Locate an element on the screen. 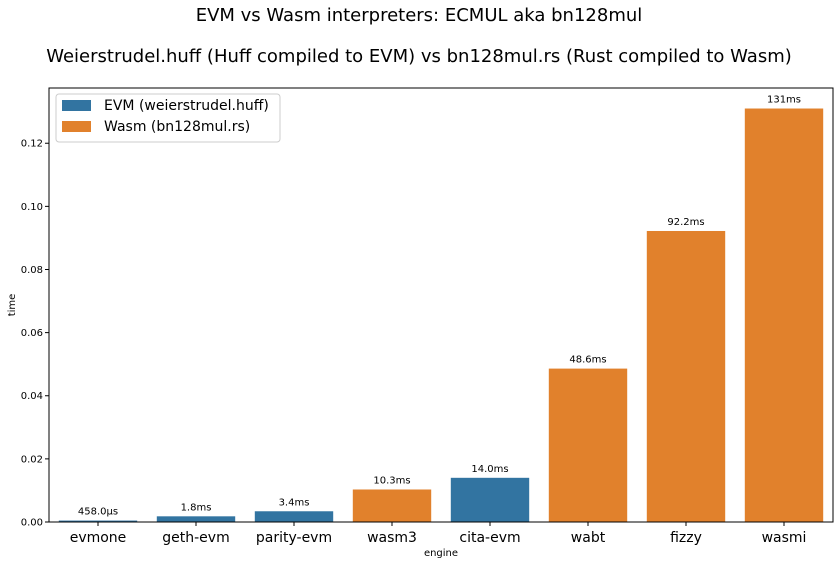 The image size is (838, 564). x-tick-label-parity-evm: parity-evm is located at coordinates (294, 538).